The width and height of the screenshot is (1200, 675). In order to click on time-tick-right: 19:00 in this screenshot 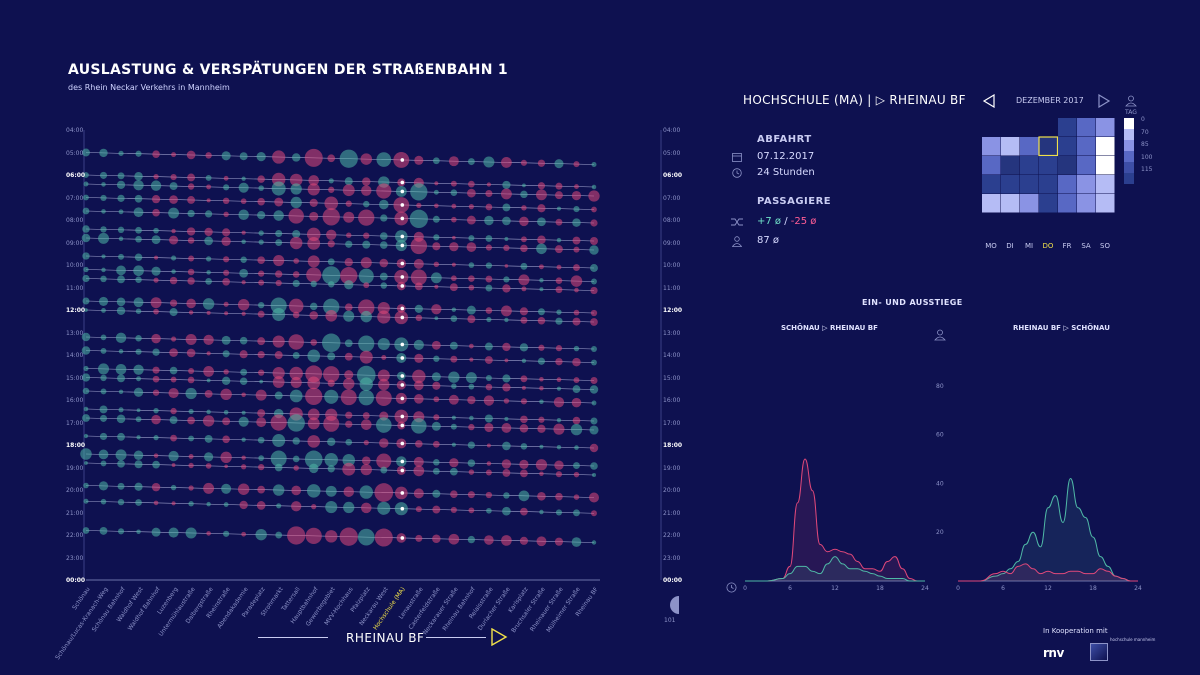, I will do `click(672, 468)`.